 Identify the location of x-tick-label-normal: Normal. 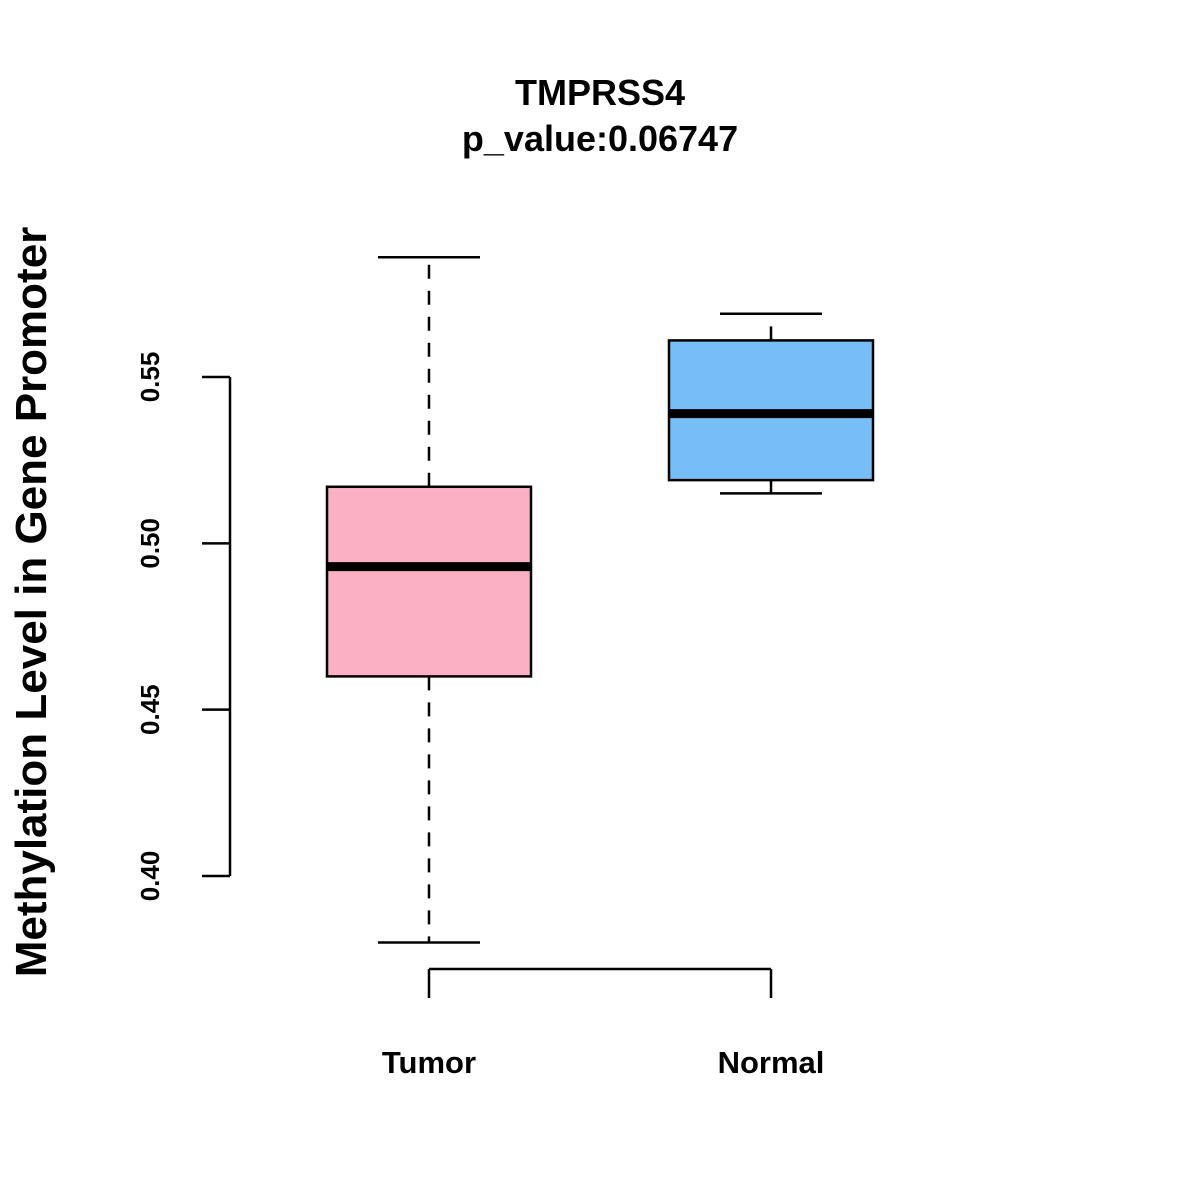
(771, 1062).